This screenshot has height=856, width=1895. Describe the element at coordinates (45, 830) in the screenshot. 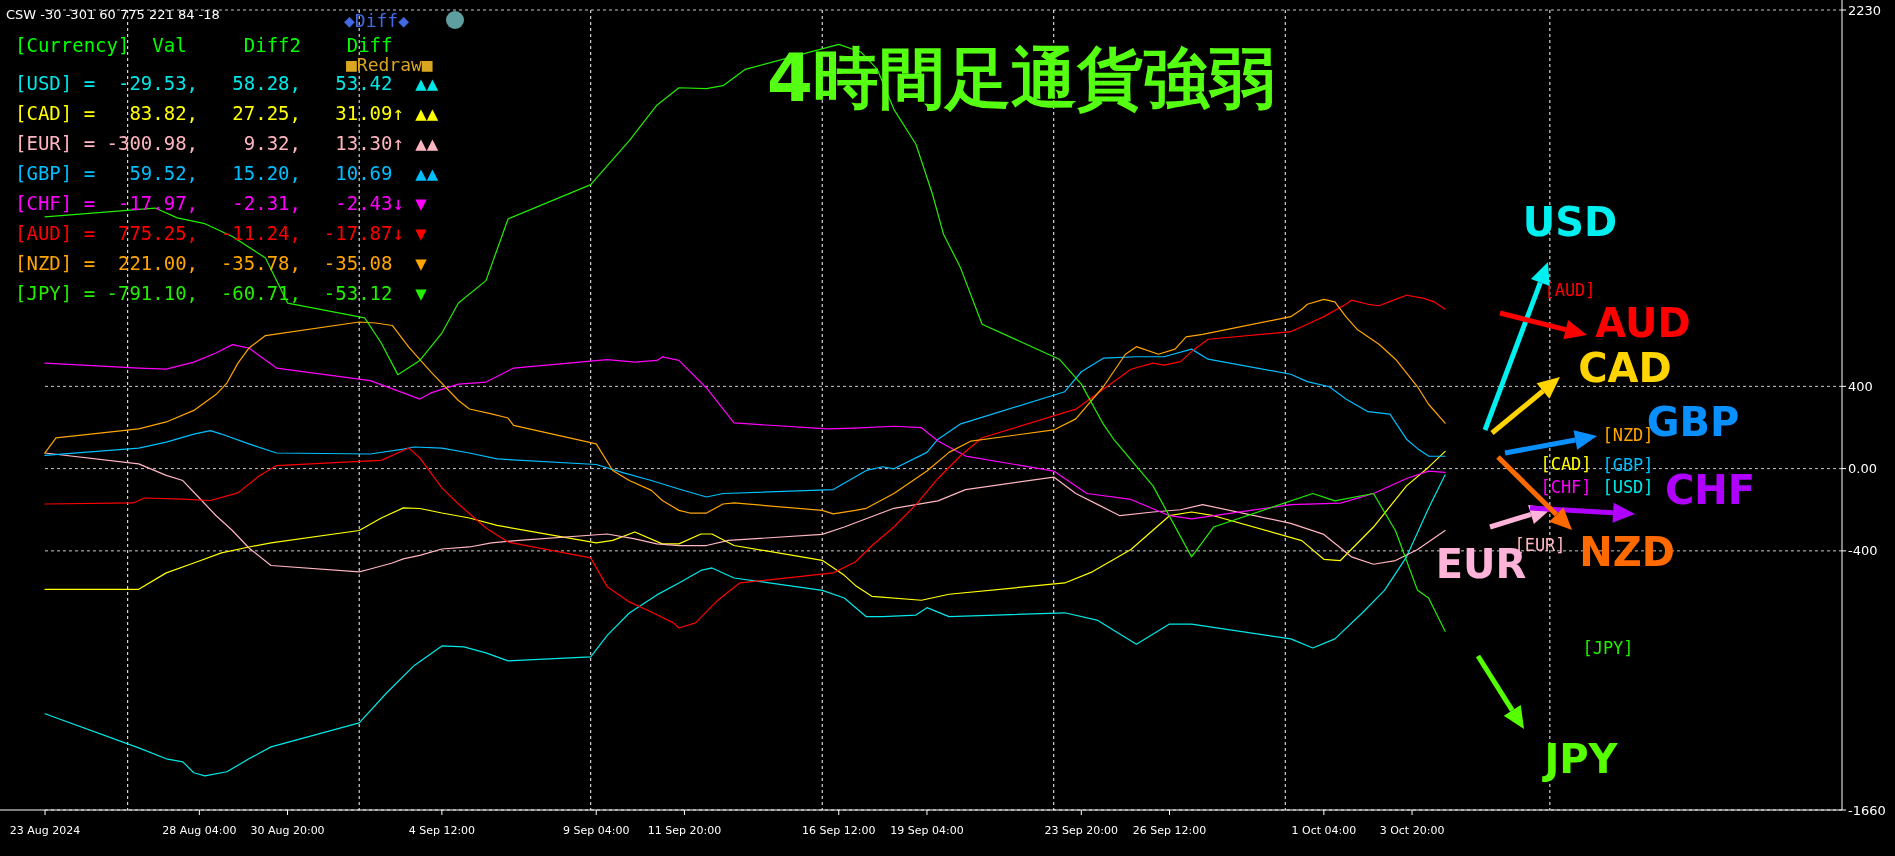

I see `x-tick-label: 23 Aug 2024` at that location.